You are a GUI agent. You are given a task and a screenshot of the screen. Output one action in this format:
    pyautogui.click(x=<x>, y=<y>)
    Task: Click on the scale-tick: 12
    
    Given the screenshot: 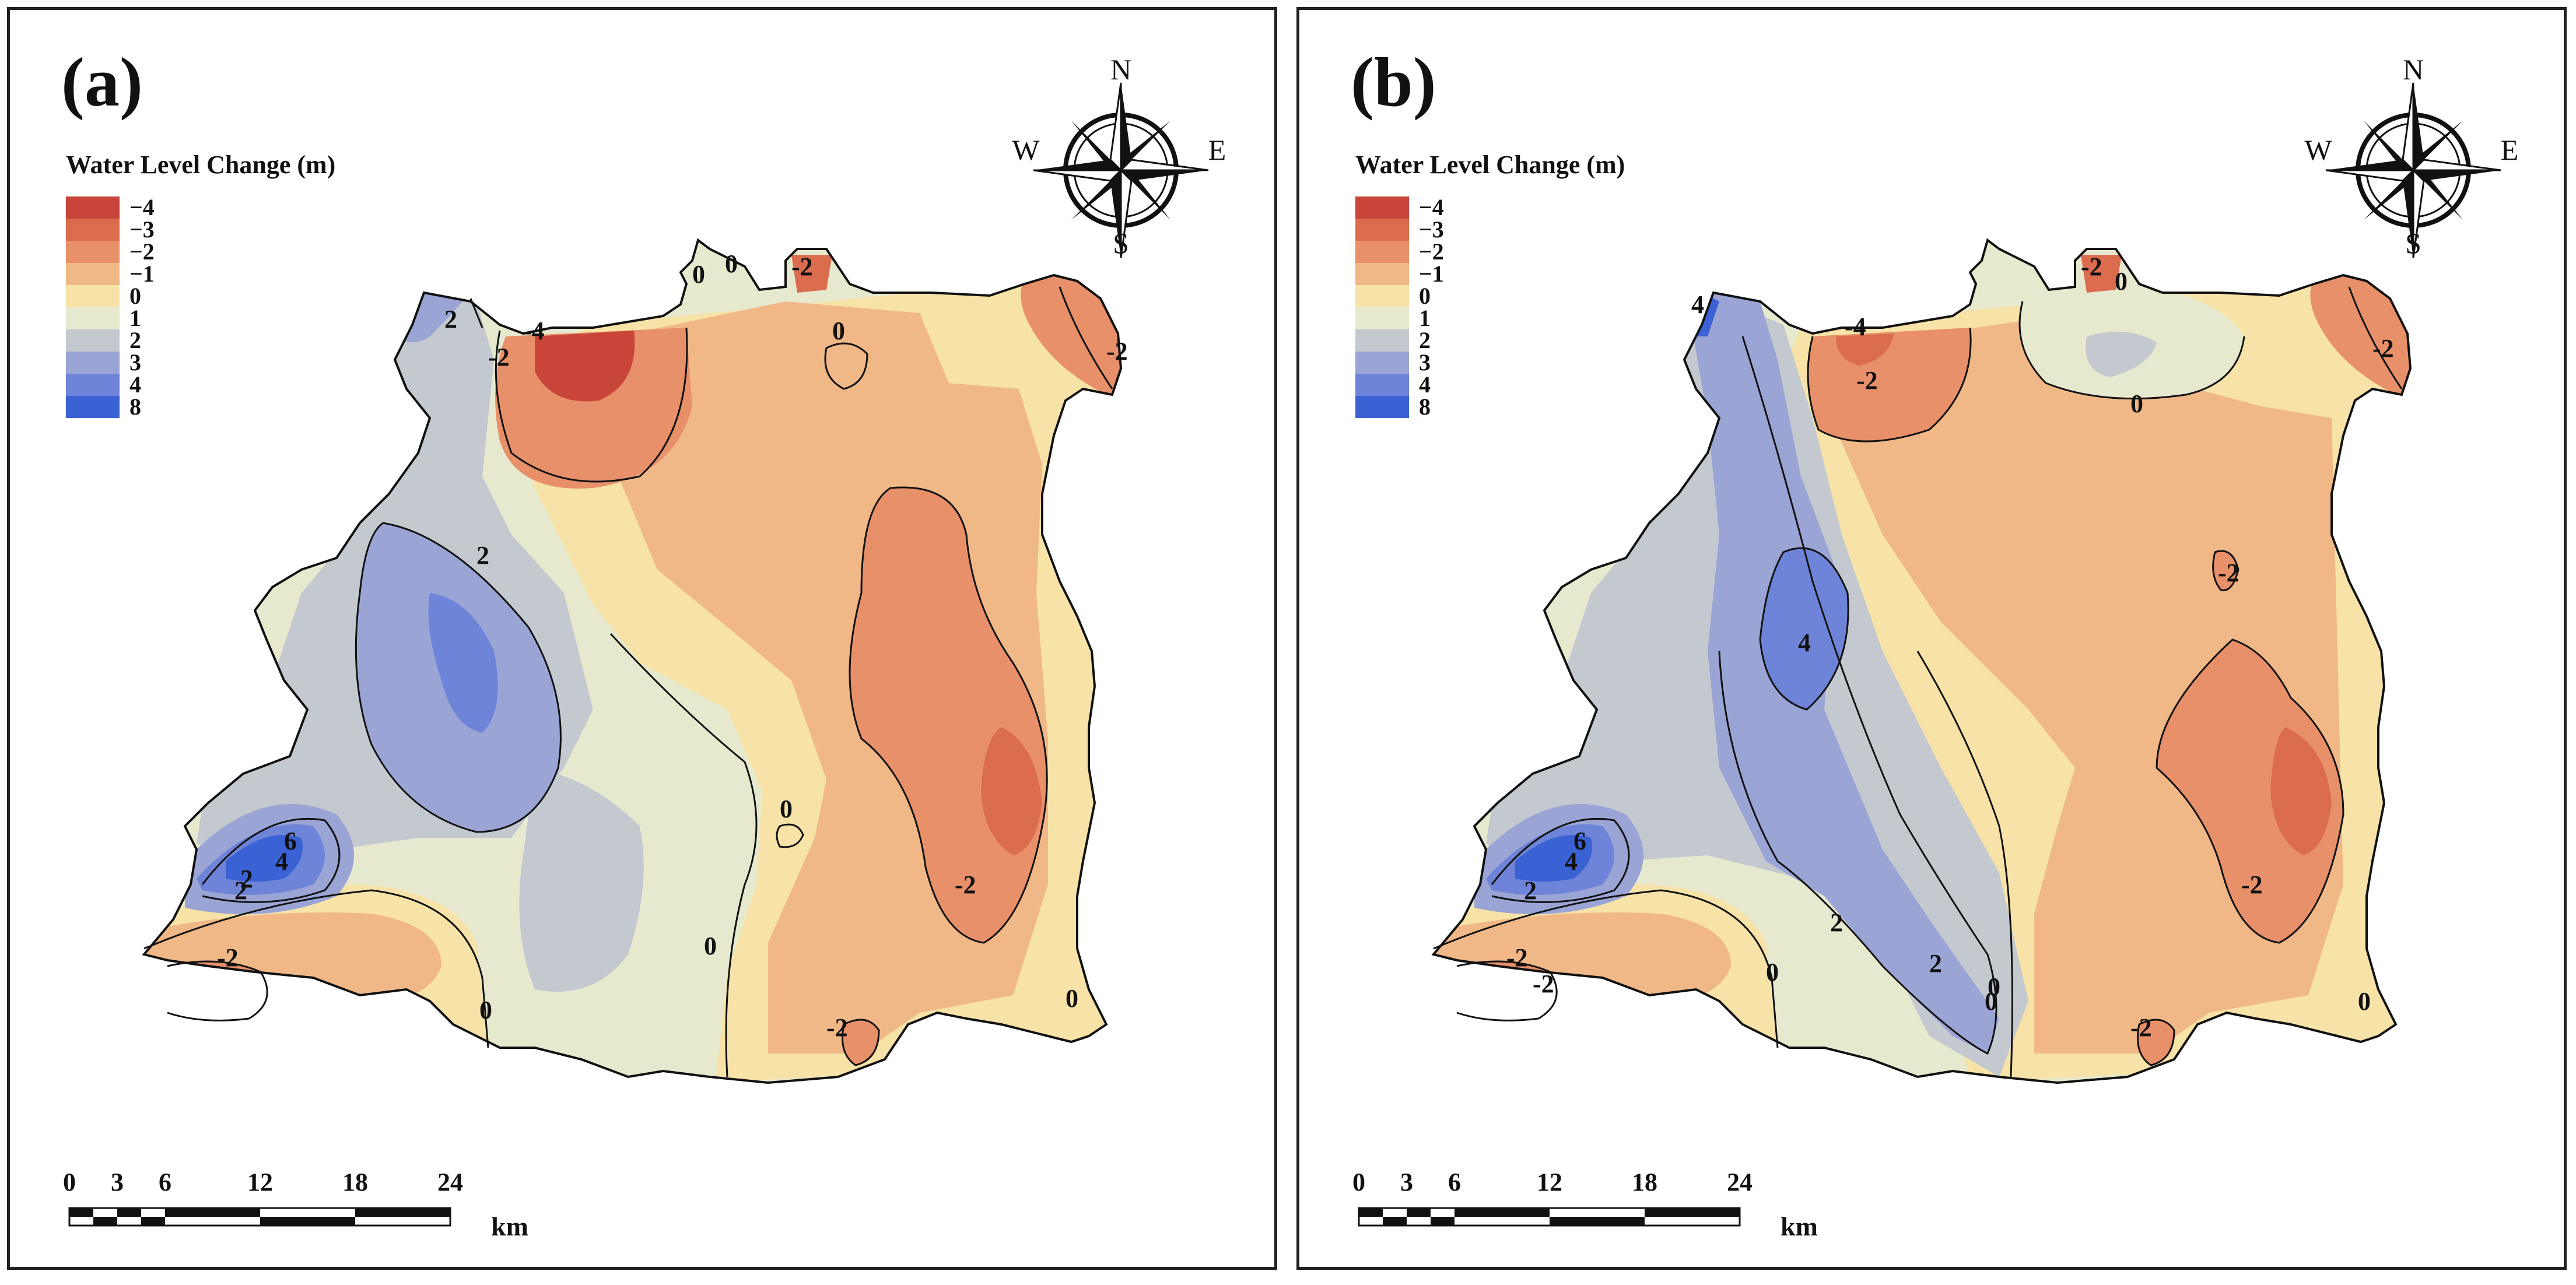 What is the action you would take?
    pyautogui.click(x=260, y=1182)
    